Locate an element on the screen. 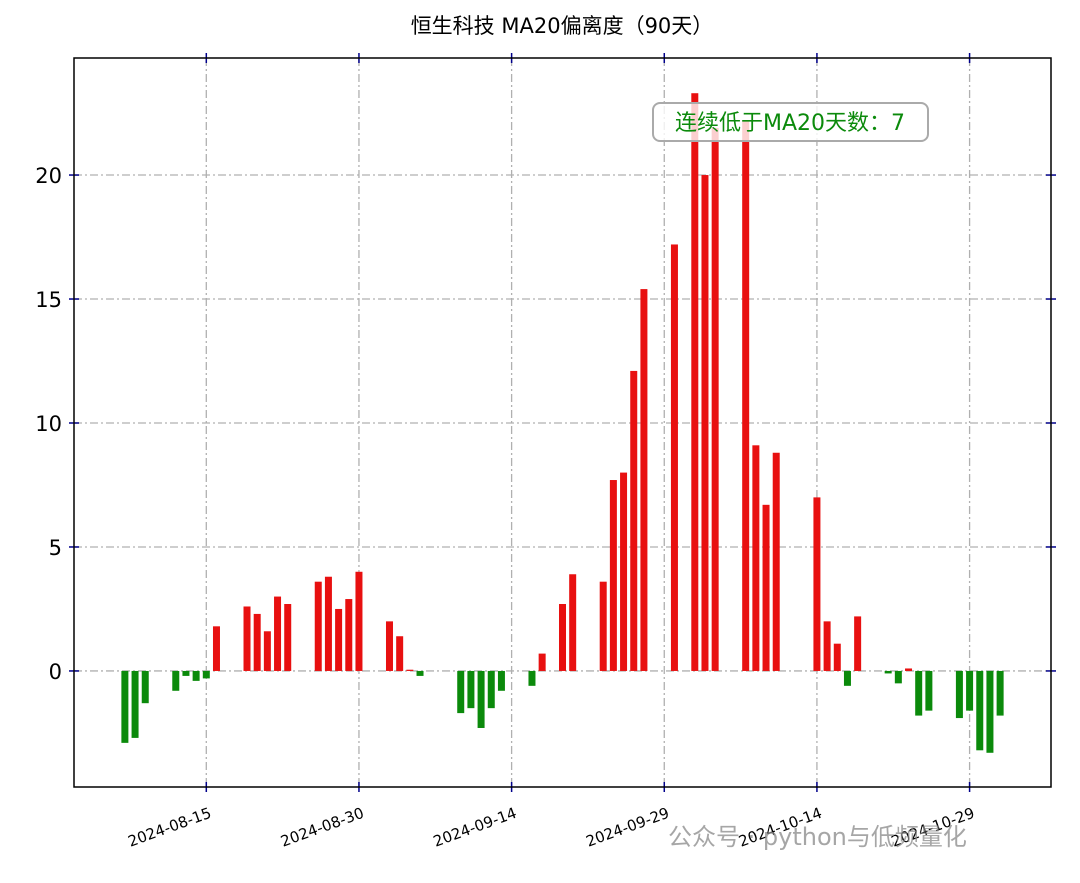 This screenshot has width=1080, height=883. annotation: 连续低于MA20天数：7 is located at coordinates (790, 123).